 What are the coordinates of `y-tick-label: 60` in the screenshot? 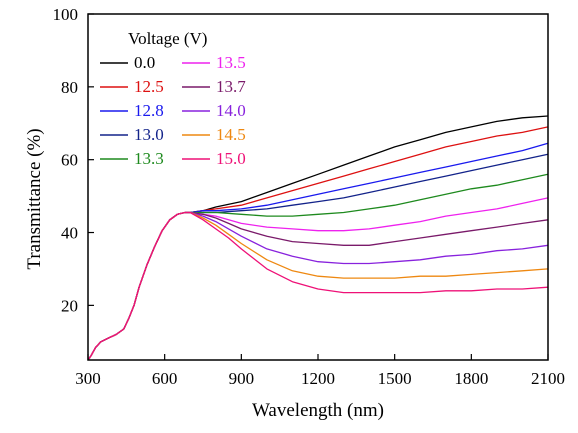 It's located at (69, 160).